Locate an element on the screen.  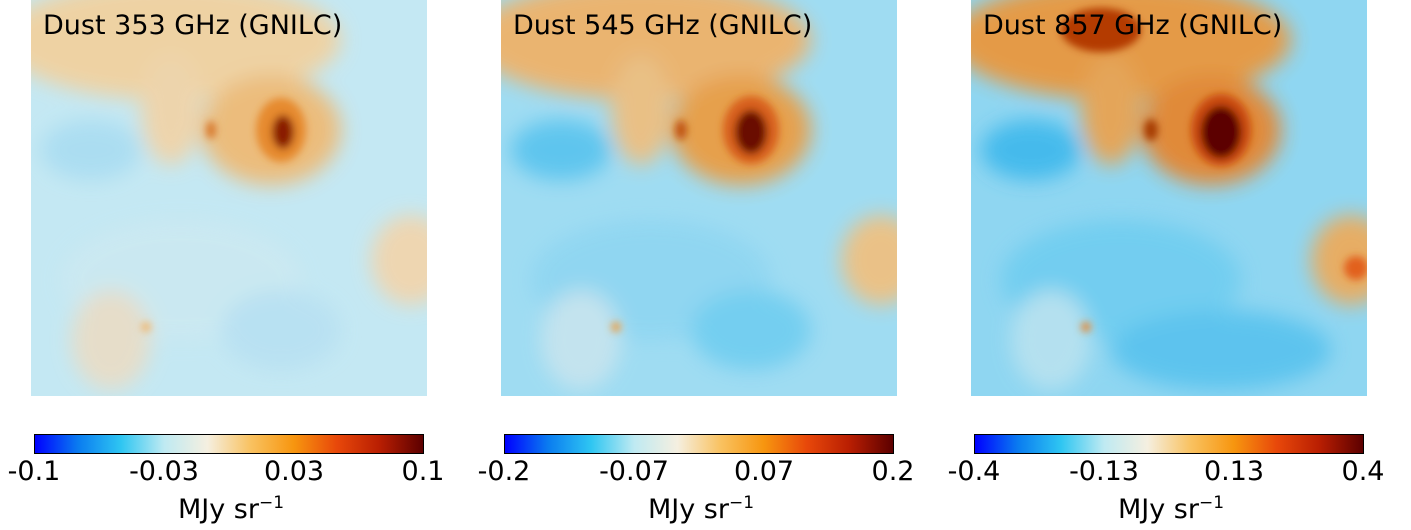
map-title: Dust 545 GHz (GNILC) is located at coordinates (663, 25).